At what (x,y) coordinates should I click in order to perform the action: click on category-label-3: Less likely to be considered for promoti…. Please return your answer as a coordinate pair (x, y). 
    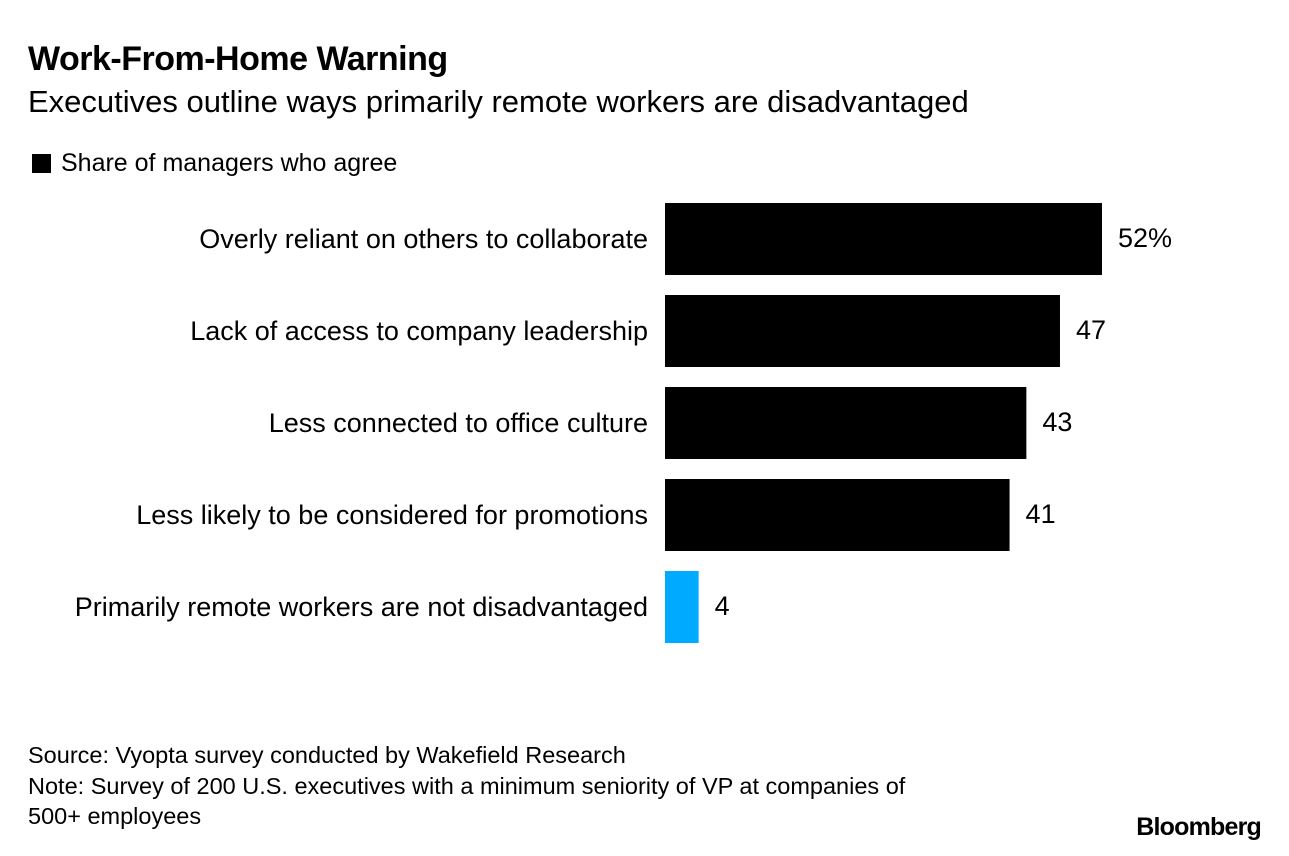
    Looking at the image, I should click on (392, 515).